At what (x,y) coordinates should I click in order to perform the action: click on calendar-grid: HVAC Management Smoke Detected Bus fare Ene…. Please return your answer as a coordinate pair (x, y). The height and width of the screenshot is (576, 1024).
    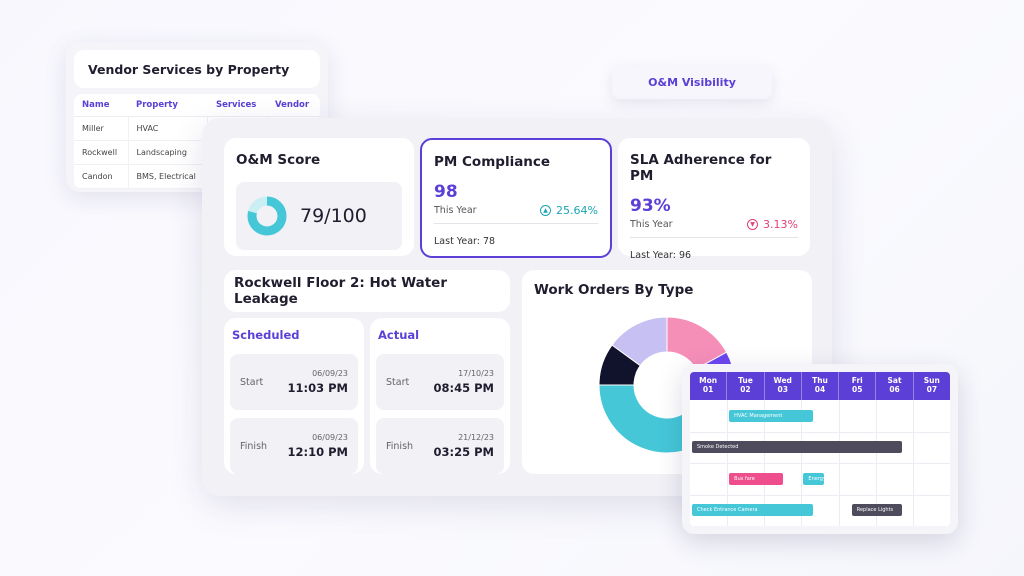
    Looking at the image, I should click on (820, 463).